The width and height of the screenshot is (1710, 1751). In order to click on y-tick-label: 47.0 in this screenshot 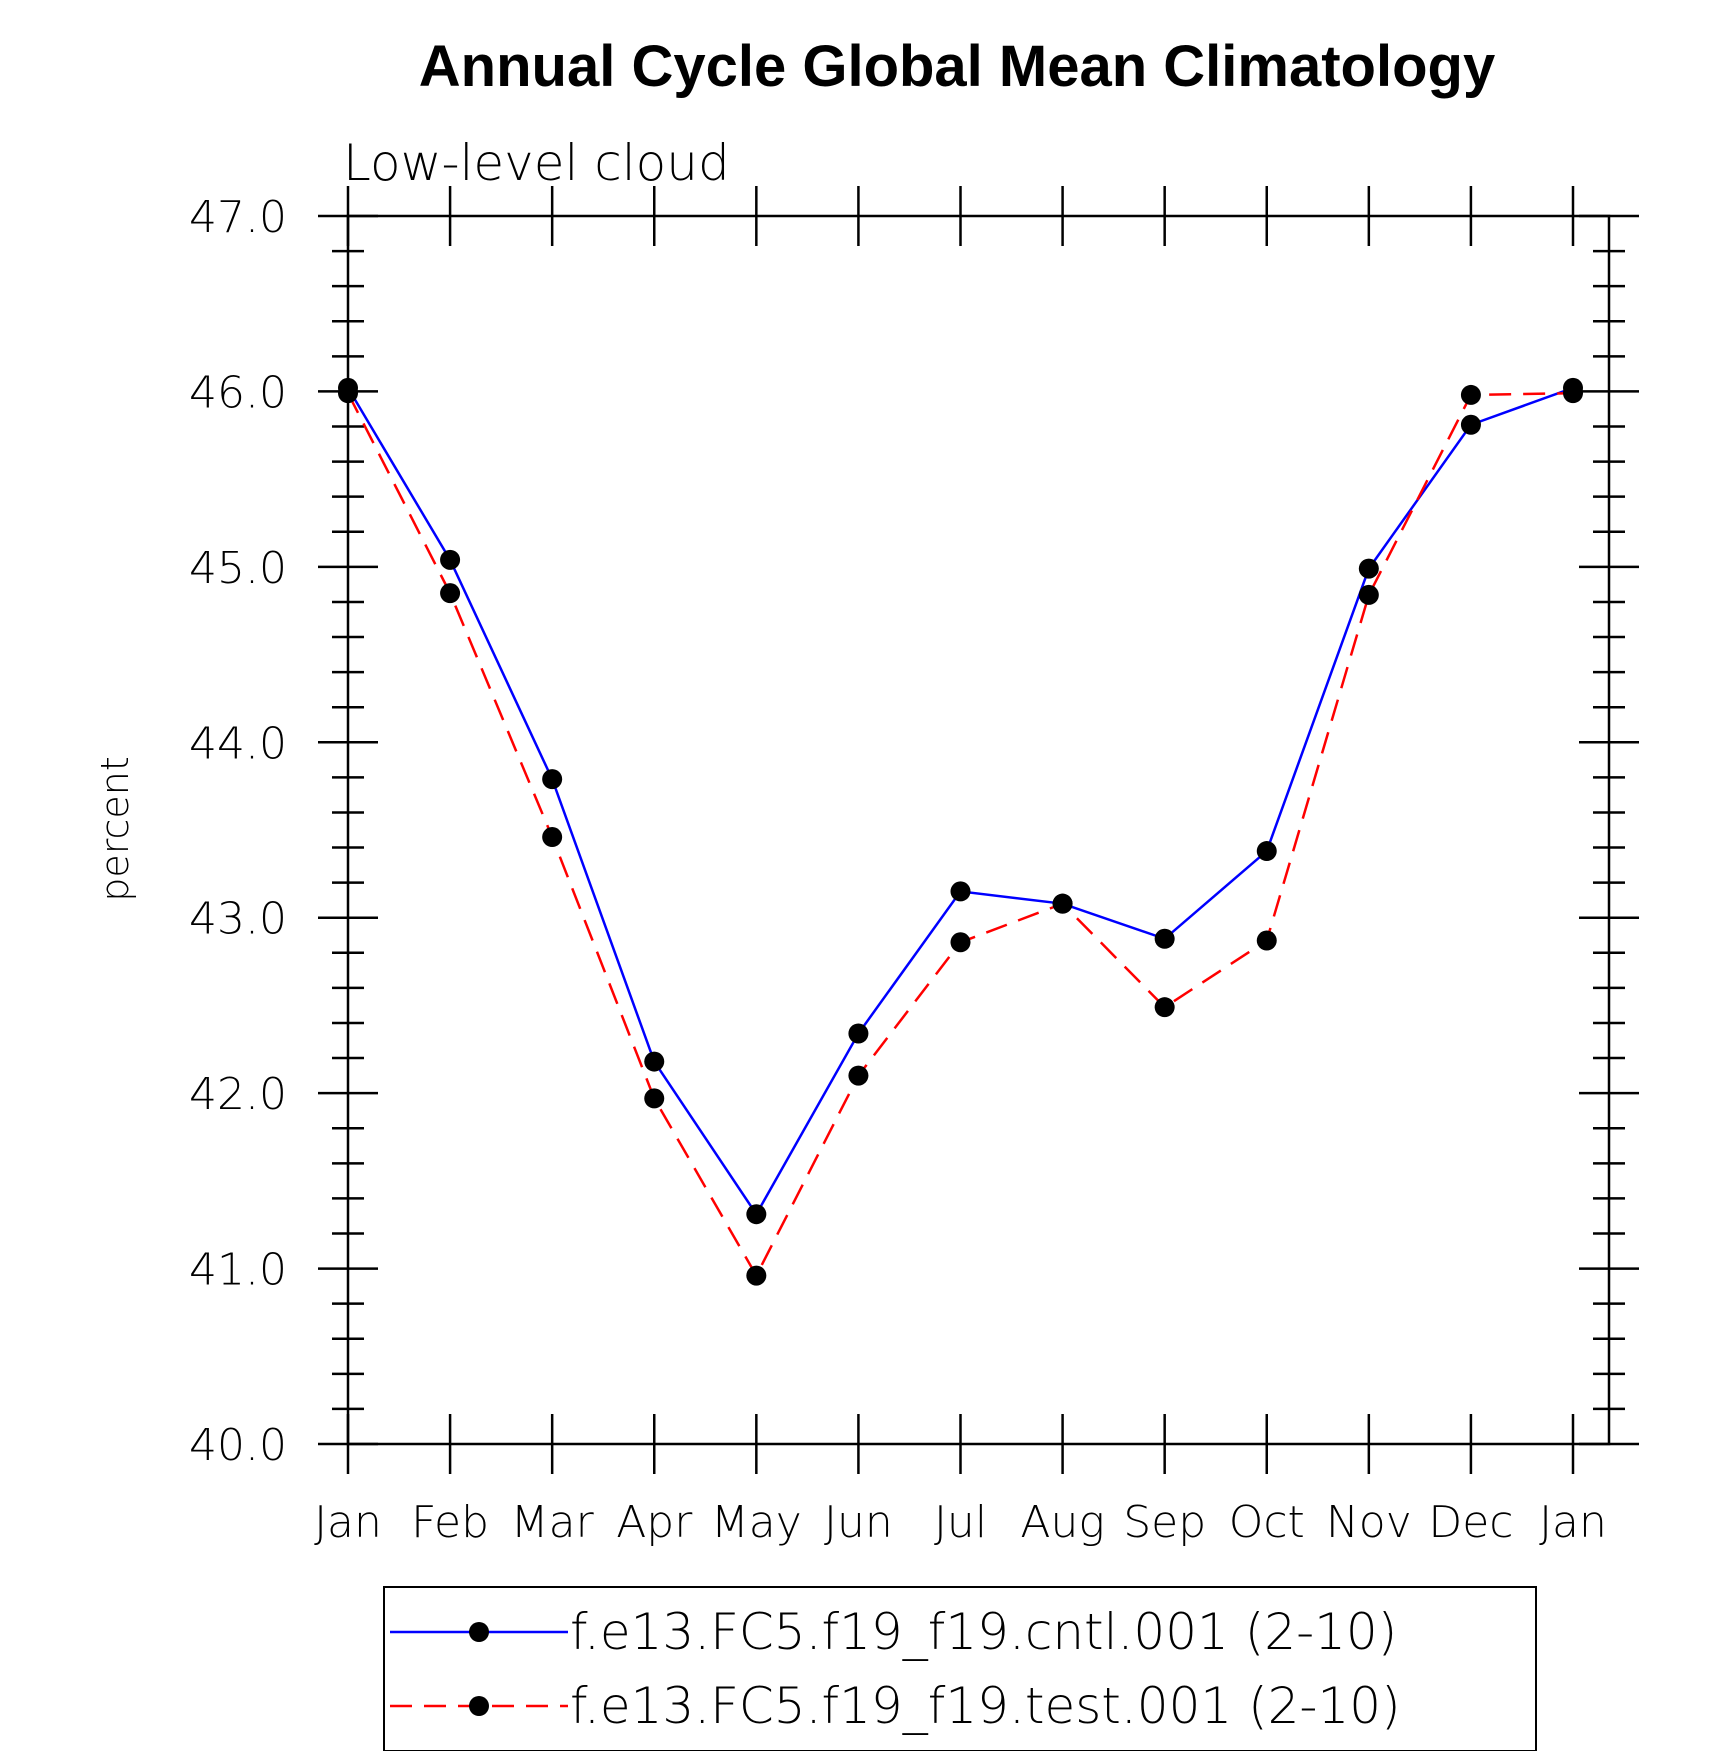, I will do `click(238, 217)`.